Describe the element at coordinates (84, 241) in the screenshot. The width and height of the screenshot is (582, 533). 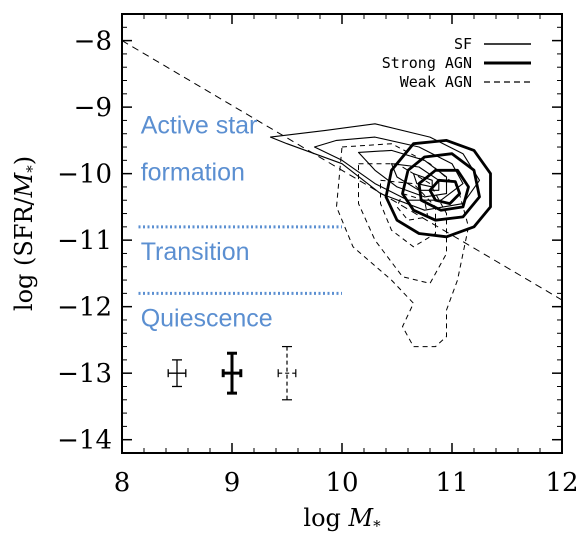
I see `y-tick-label: −11` at that location.